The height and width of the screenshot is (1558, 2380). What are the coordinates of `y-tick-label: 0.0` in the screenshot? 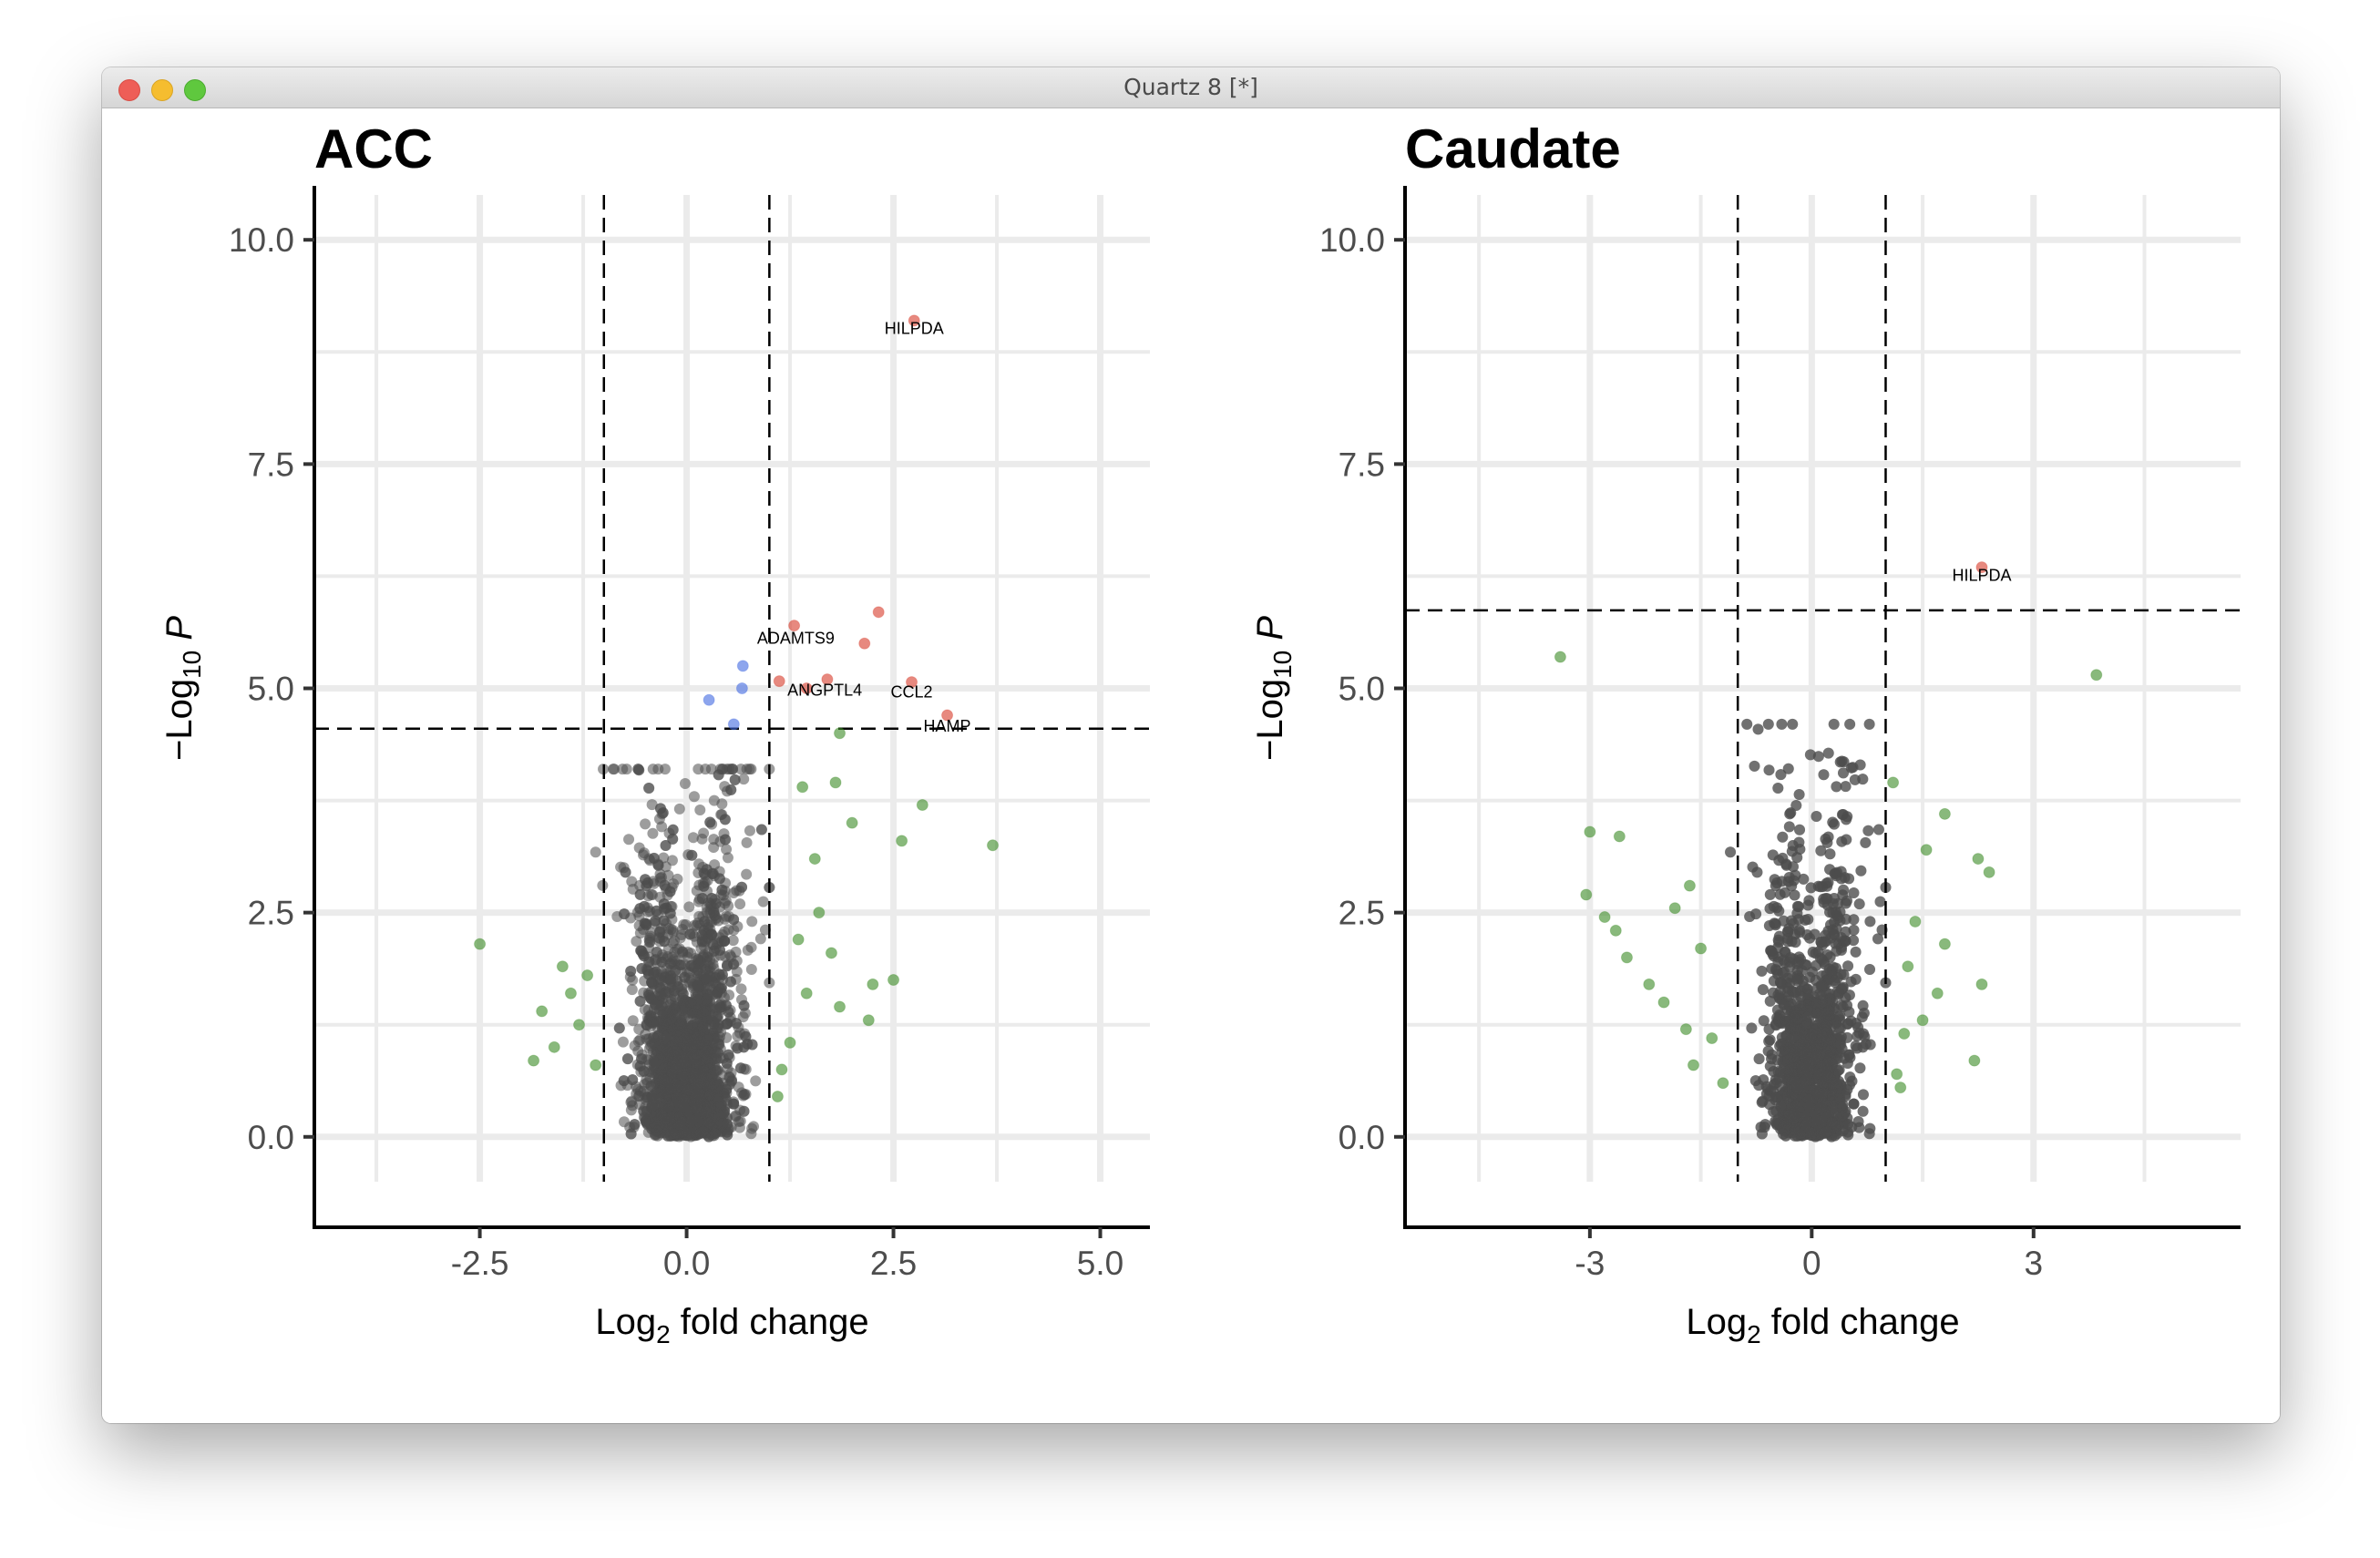 It's located at (271, 1137).